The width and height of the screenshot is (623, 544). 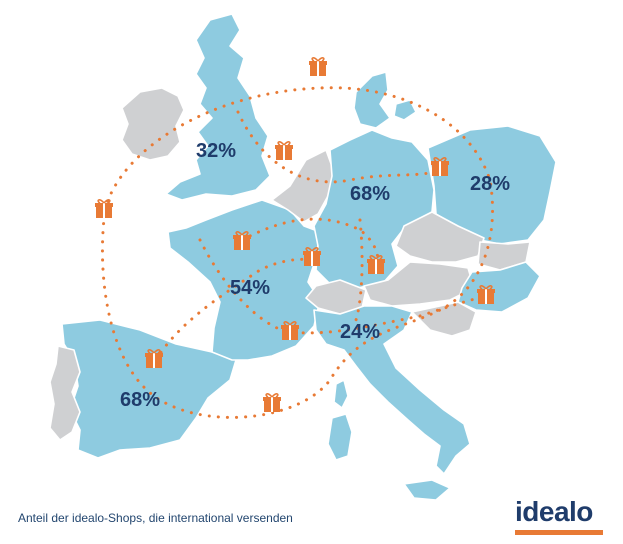 What do you see at coordinates (234, 309) in the screenshot?
I see `route-es-fr` at bounding box center [234, 309].